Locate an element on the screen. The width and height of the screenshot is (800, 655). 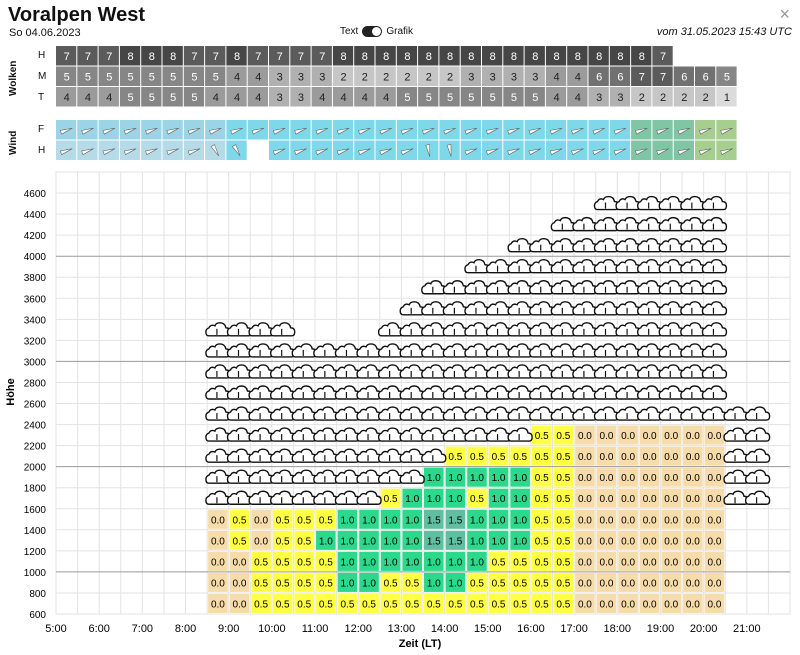
toggle-switch is located at coordinates (372, 31).